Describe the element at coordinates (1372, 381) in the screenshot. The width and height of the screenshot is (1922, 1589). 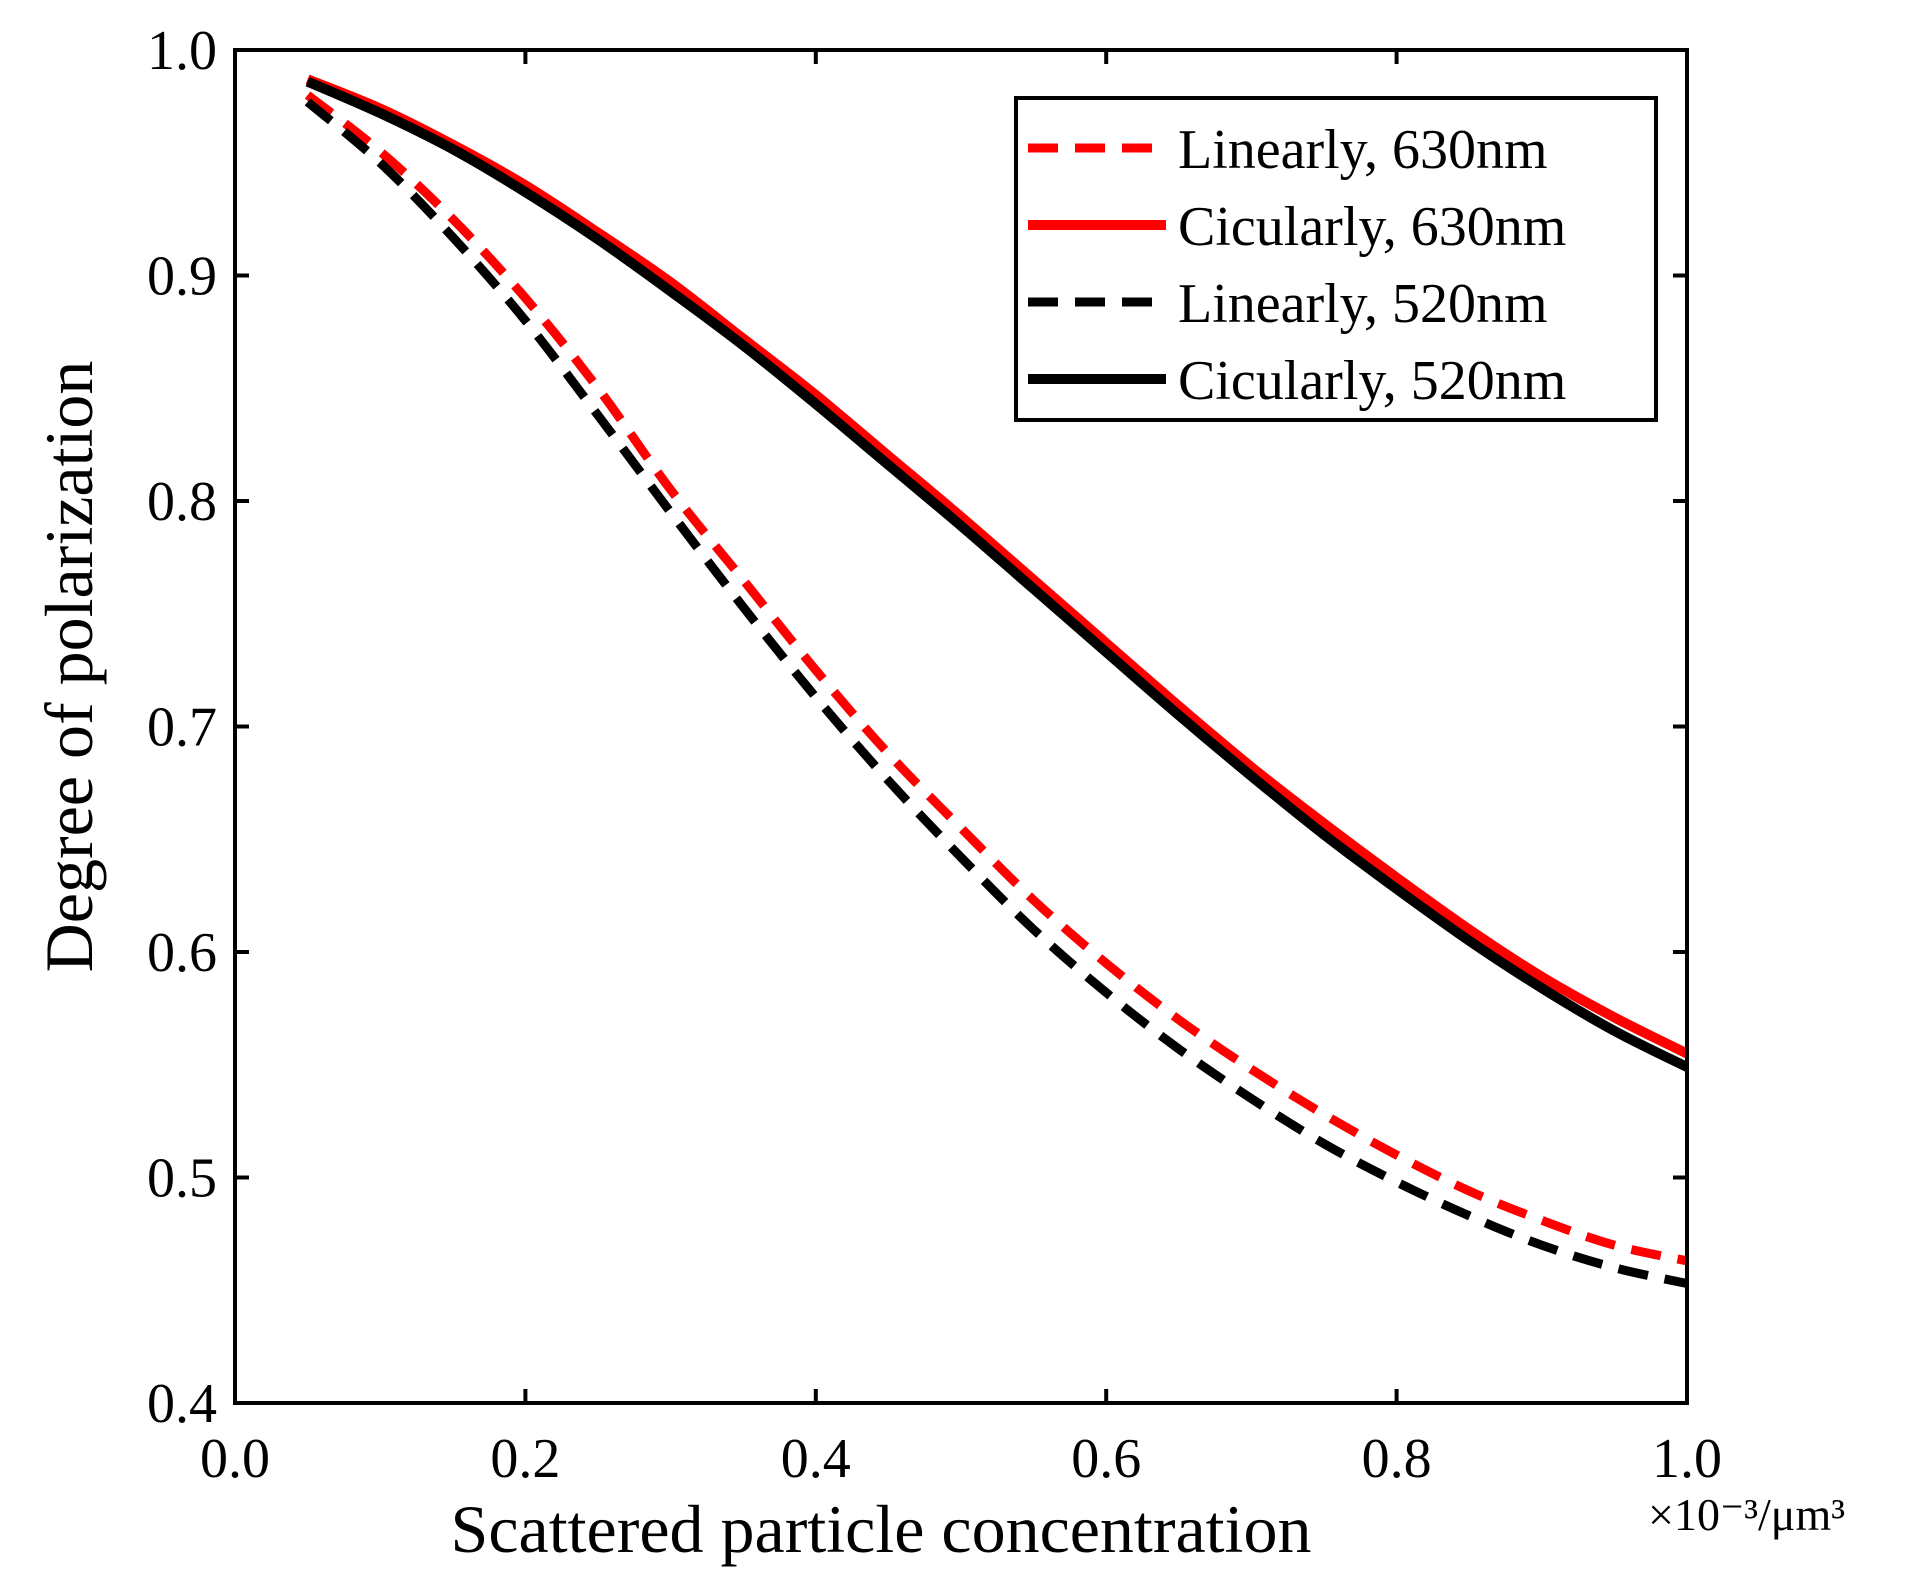
I see `legend-label: Cicularly, 520nm` at that location.